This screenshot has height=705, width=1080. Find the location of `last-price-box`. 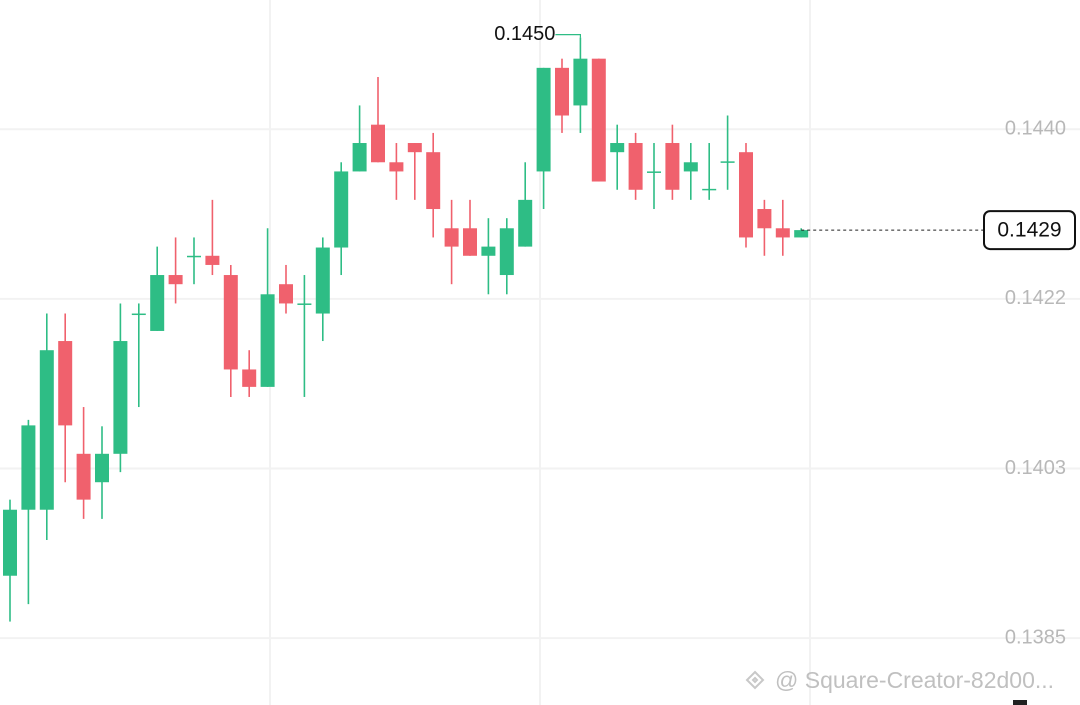

last-price-box is located at coordinates (1029, 230).